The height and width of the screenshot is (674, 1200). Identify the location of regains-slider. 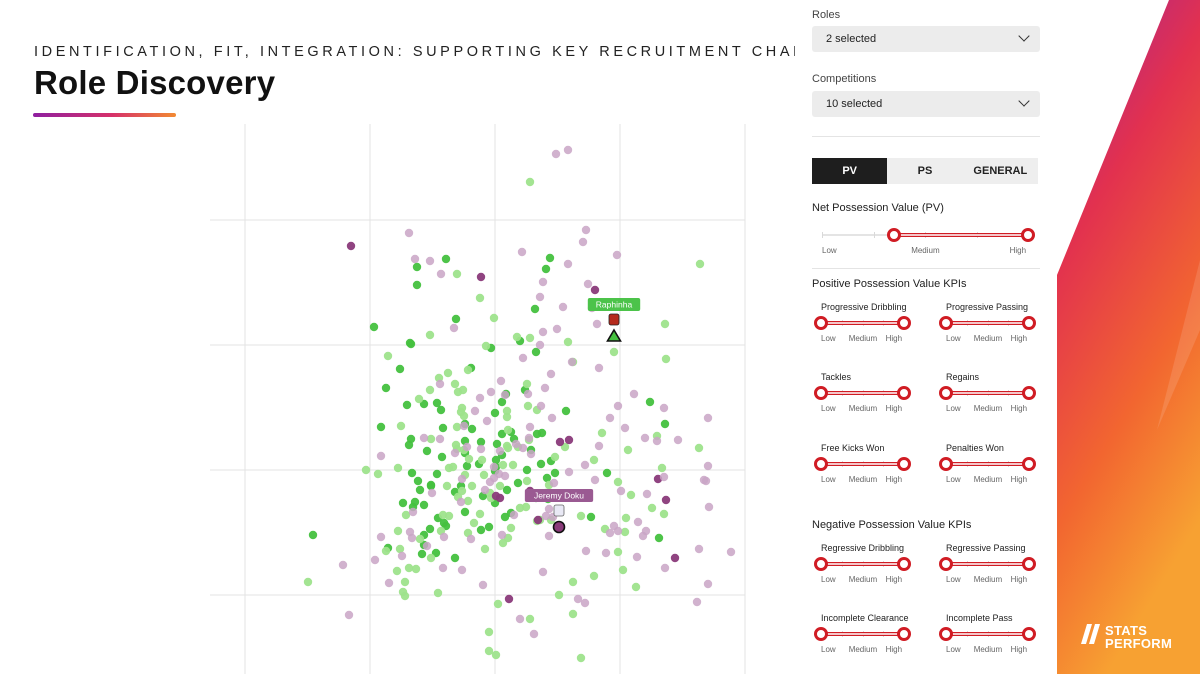
(987, 393).